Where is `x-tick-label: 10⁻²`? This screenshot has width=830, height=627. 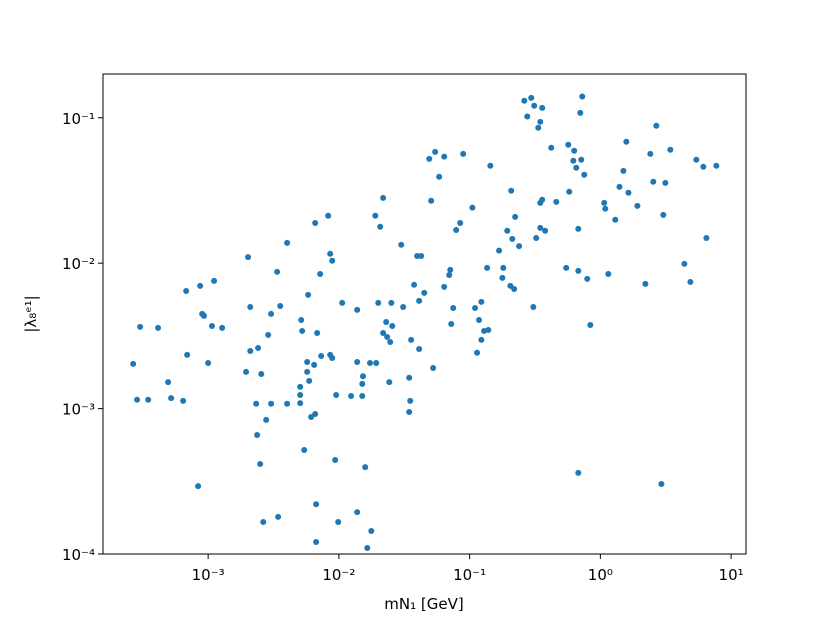 x-tick-label: 10⁻² is located at coordinates (338, 575).